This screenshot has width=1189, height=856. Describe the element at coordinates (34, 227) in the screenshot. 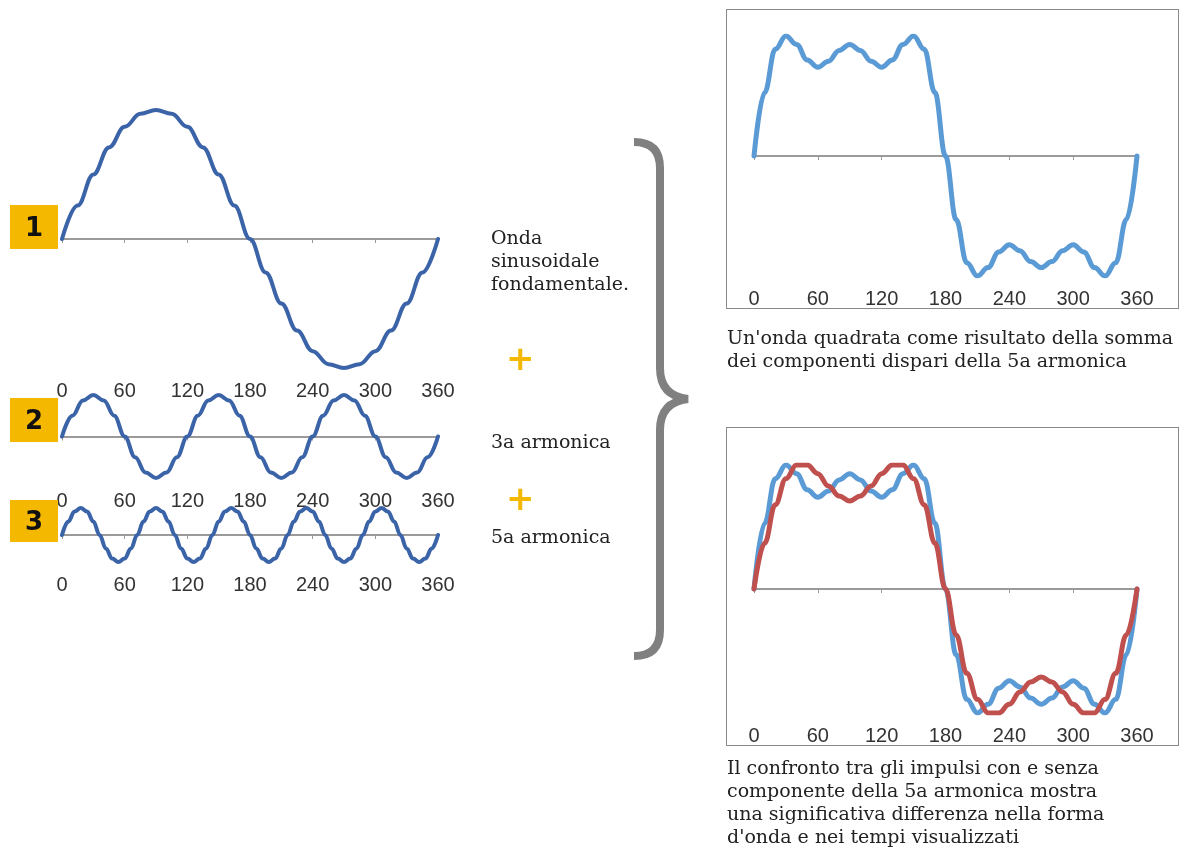

I see `text: 1` at that location.